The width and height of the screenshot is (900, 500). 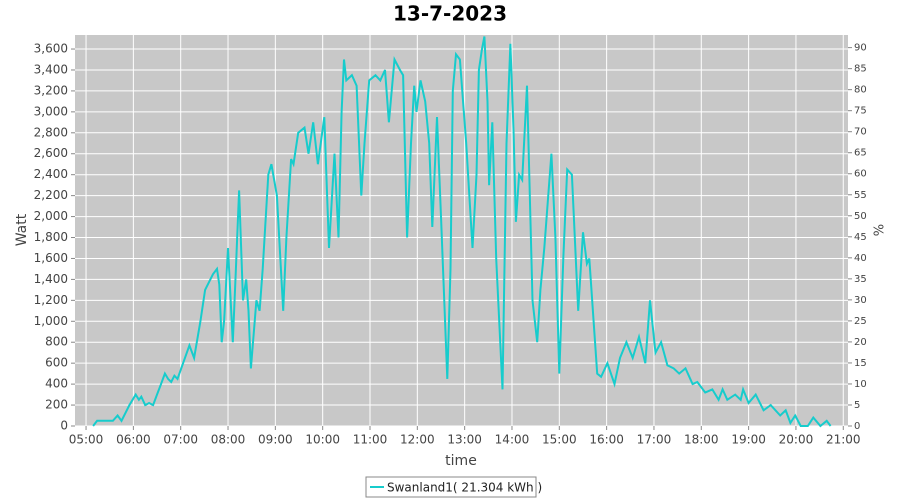 What do you see at coordinates (22, 229) in the screenshot?
I see `y-axis-label: Watt` at bounding box center [22, 229].